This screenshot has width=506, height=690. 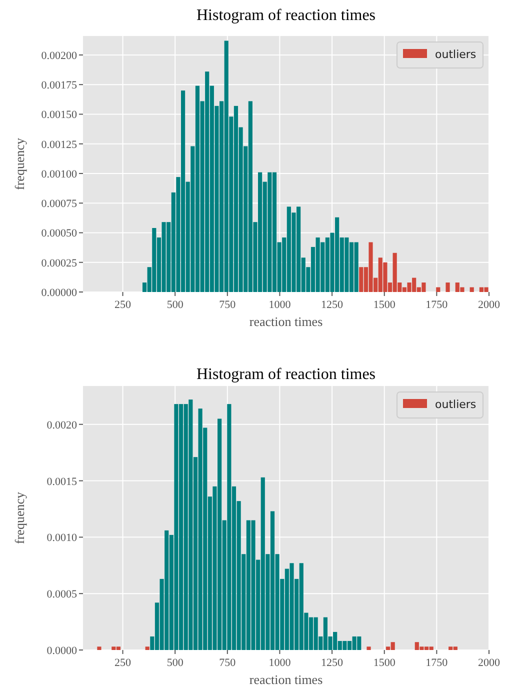 I want to click on y-tick-label: 0.00150, so click(x=59, y=115).